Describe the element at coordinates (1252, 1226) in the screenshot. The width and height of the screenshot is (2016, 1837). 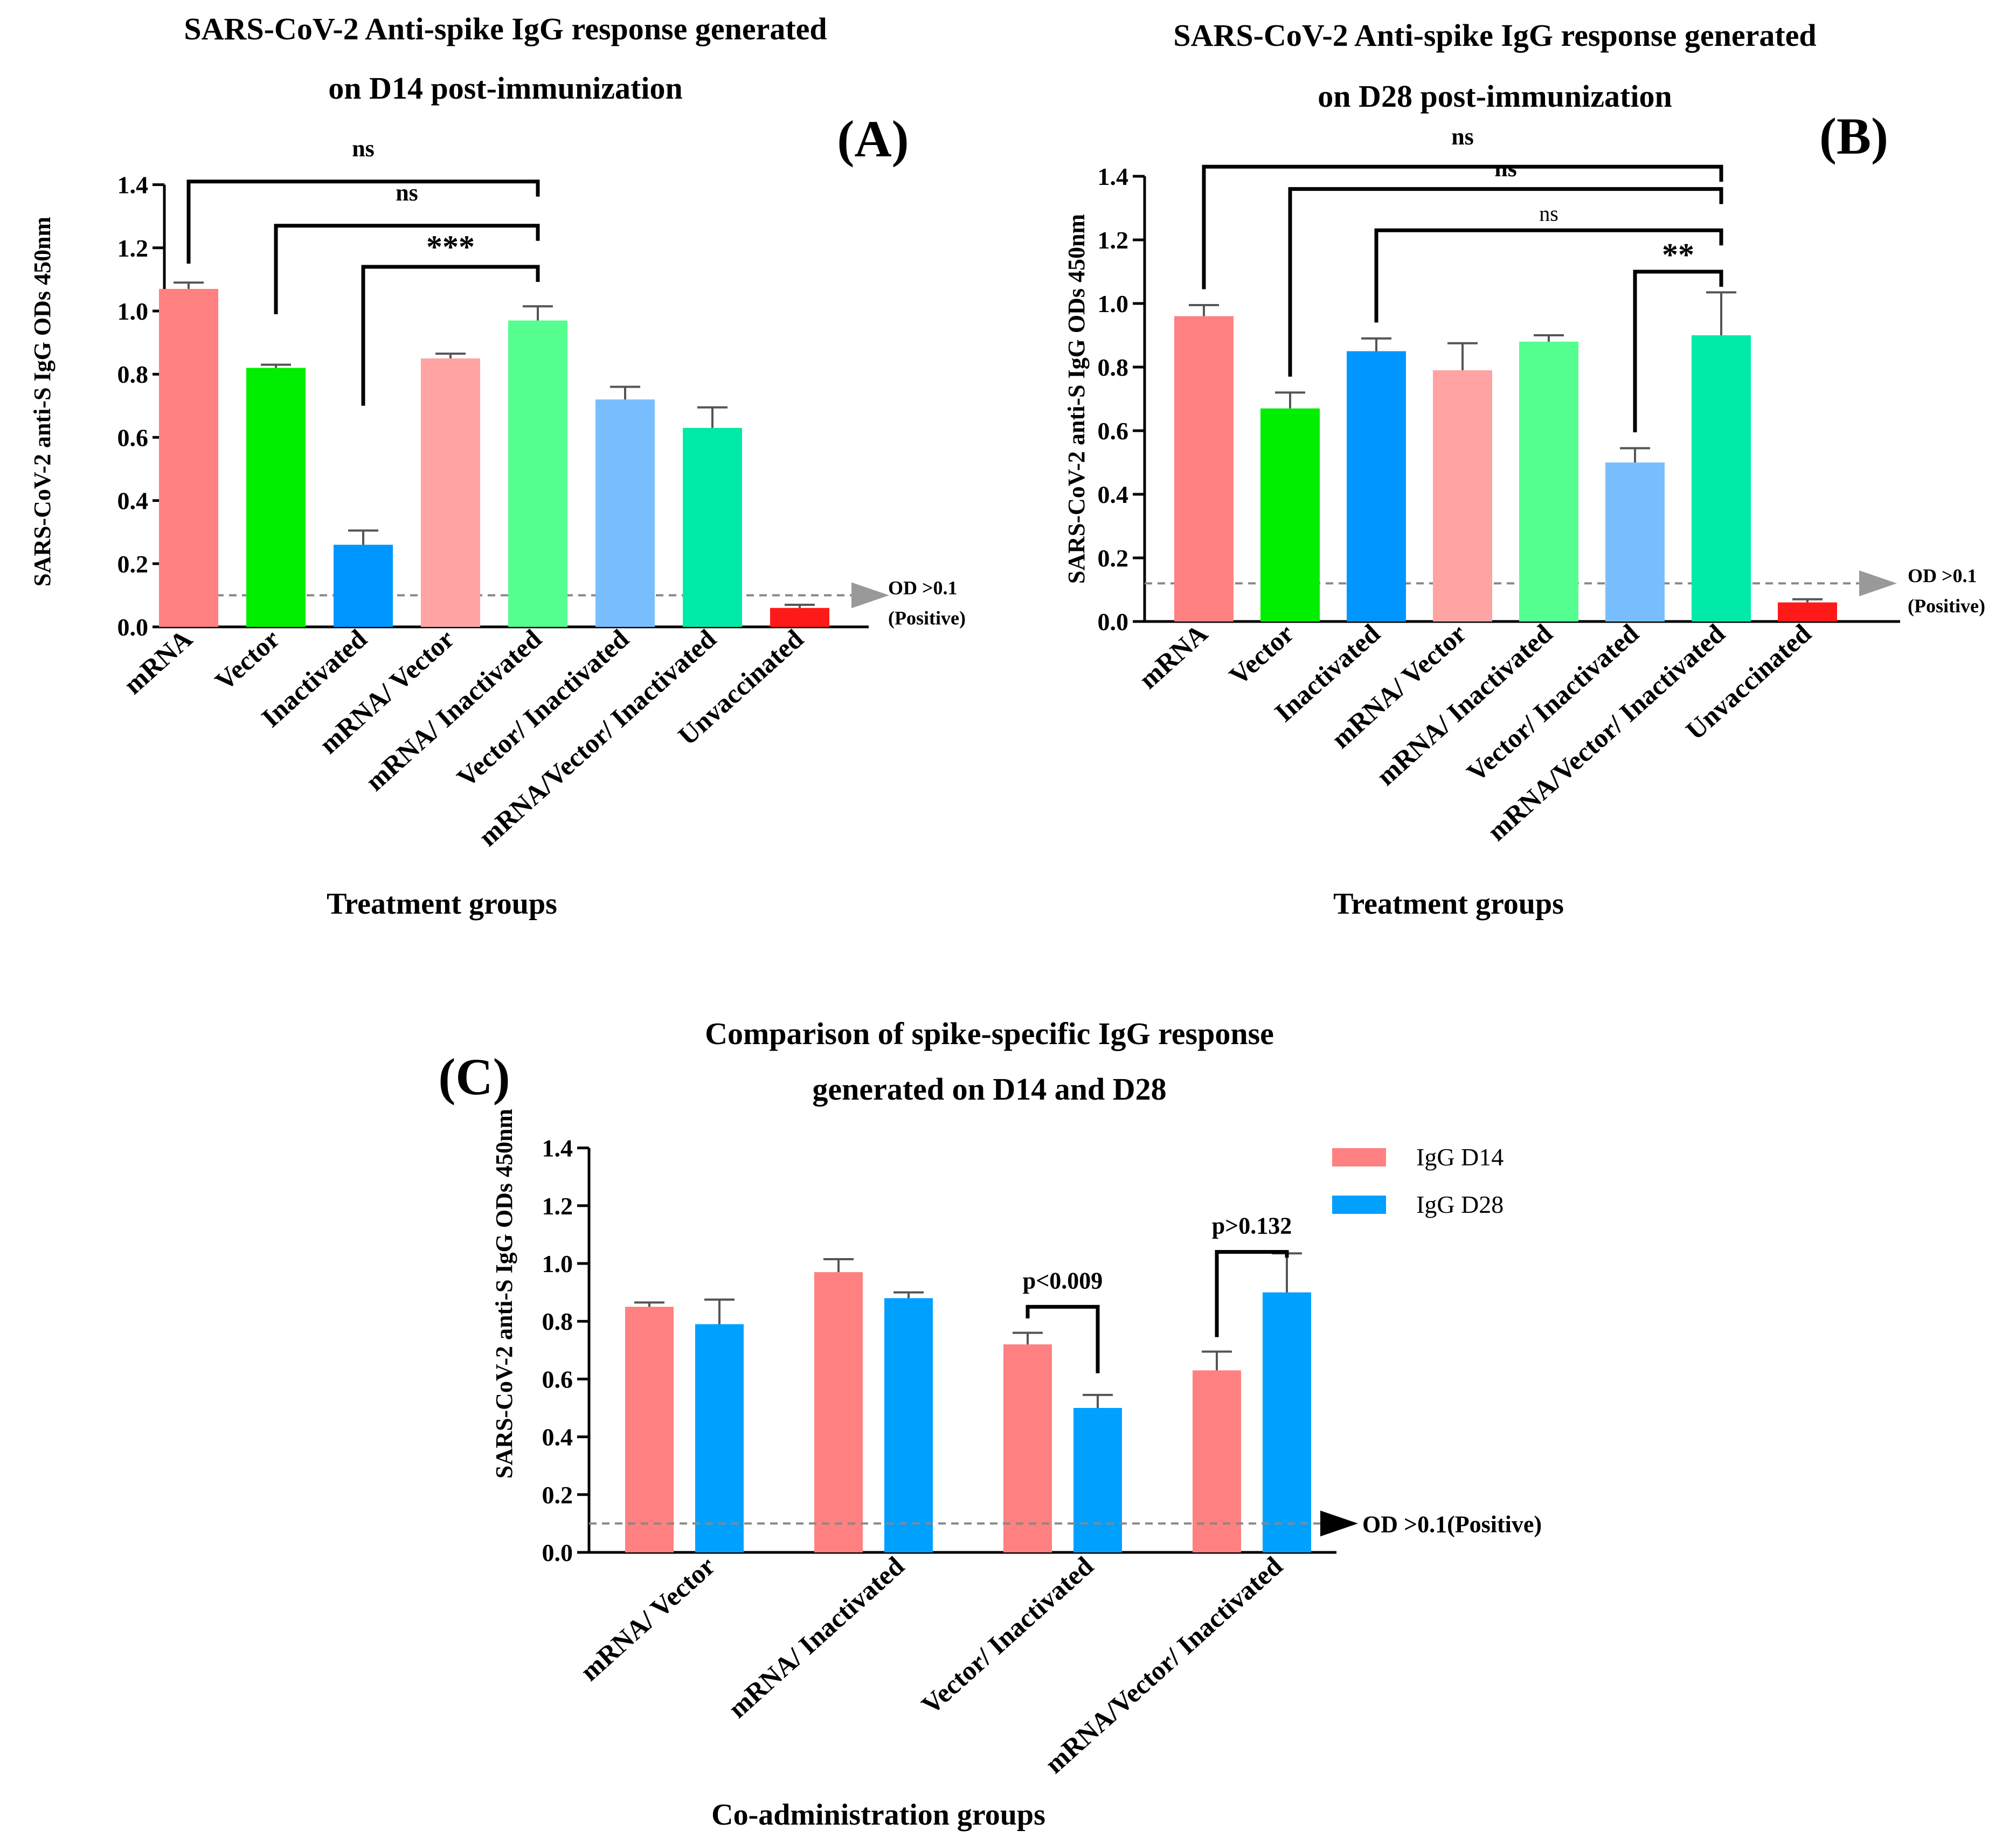
I see `significance-label: p>0.132` at that location.